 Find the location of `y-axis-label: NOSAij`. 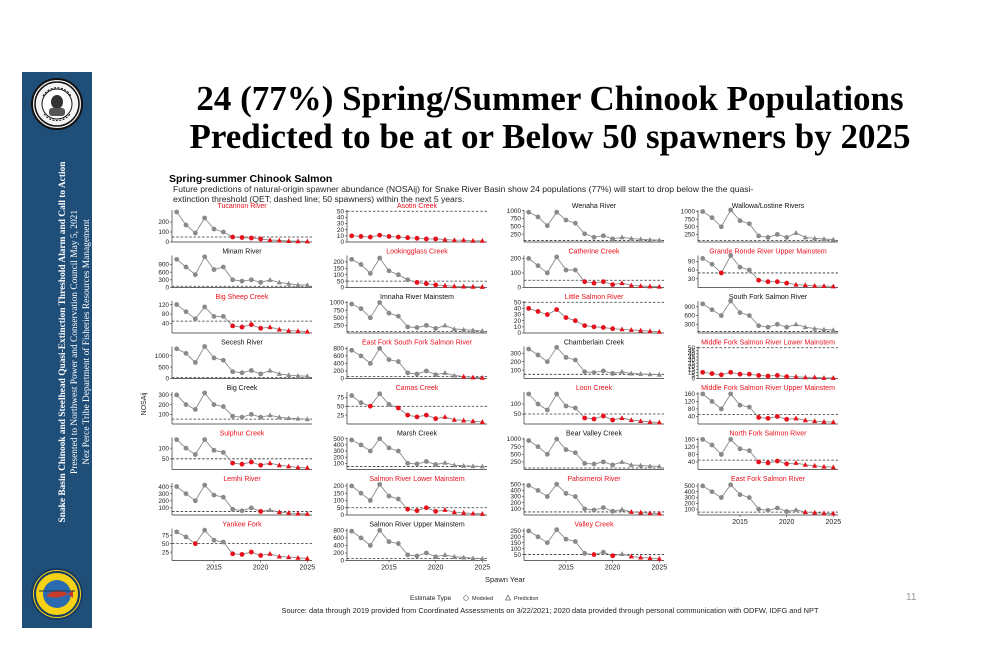

y-axis-label: NOSAij is located at coordinates (144, 403).